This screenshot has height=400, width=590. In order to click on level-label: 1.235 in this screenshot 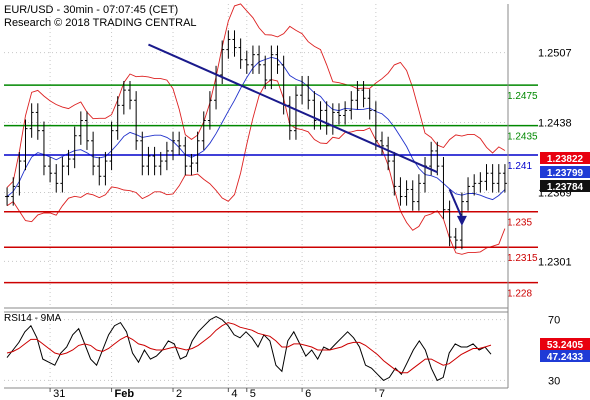, I will do `click(519, 223)`.